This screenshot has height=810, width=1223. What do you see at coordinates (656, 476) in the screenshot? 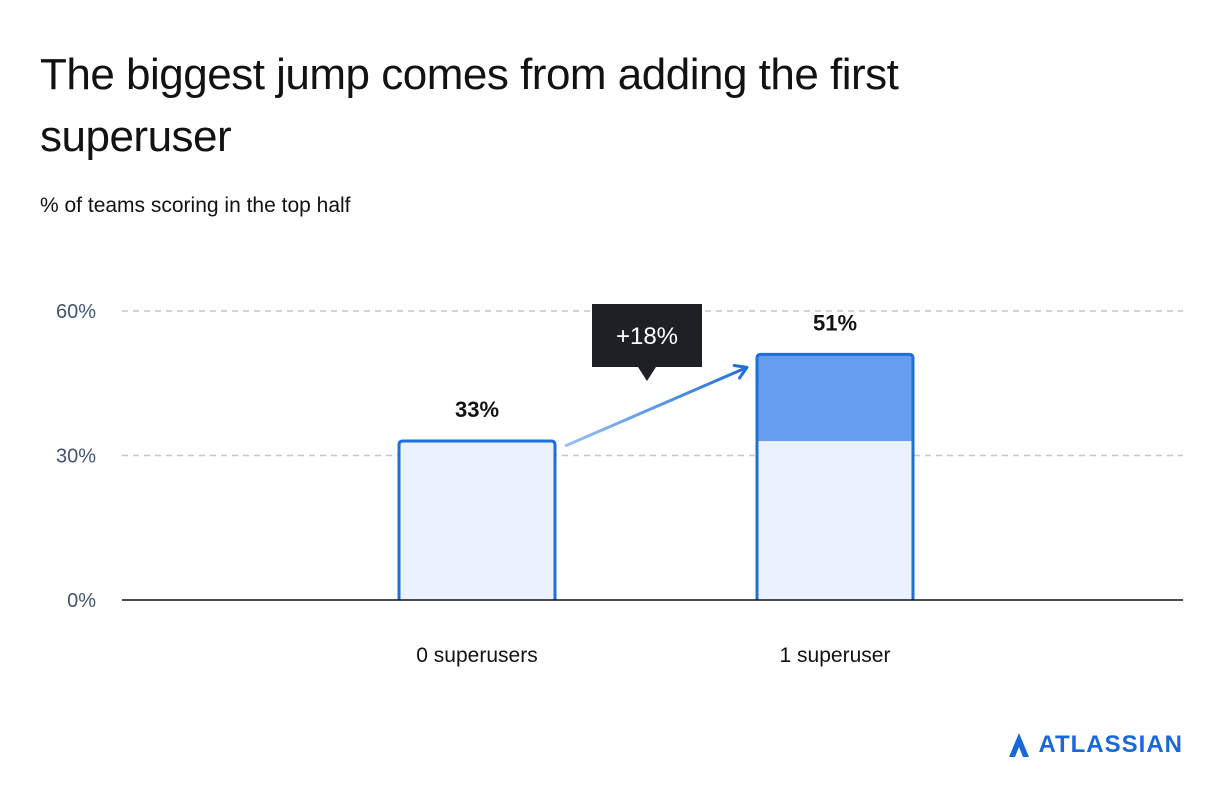
I see `bars` at bounding box center [656, 476].